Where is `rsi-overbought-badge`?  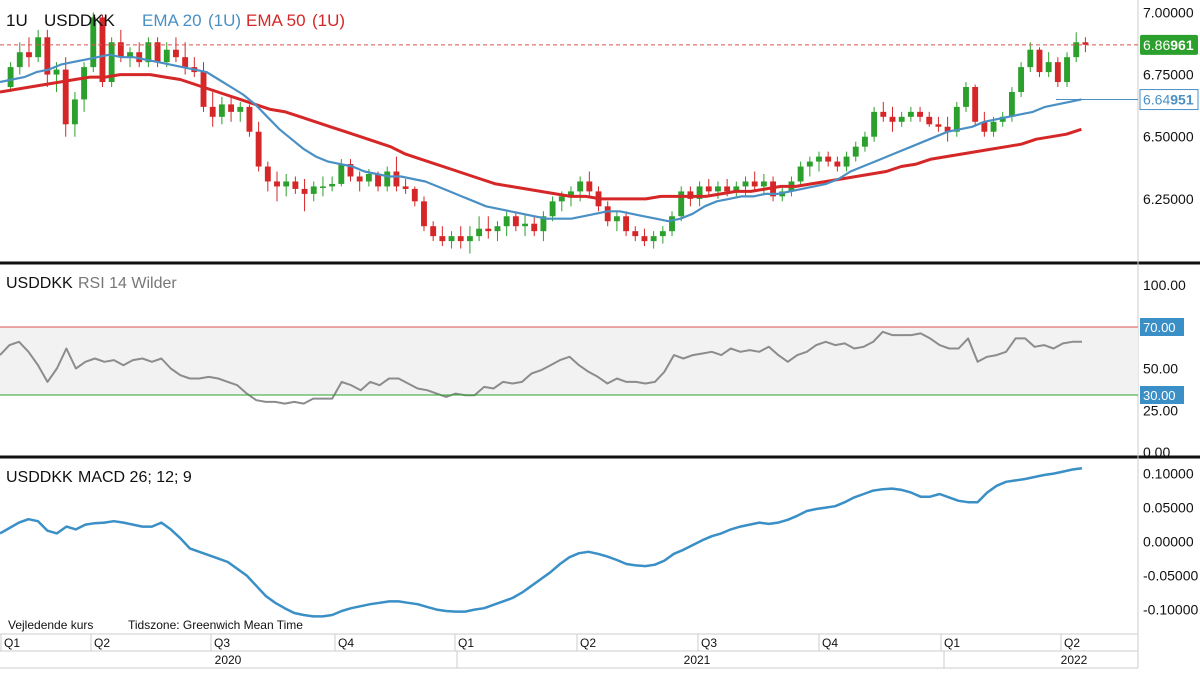
rsi-overbought-badge is located at coordinates (1162, 327).